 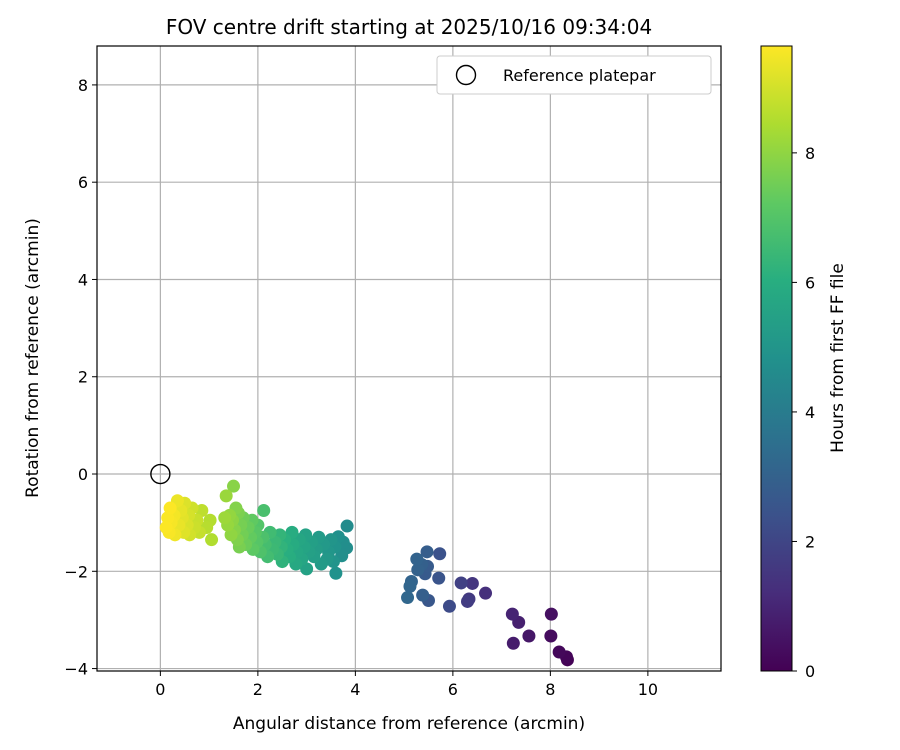 What do you see at coordinates (550, 689) in the screenshot?
I see `x-tick-label: 8` at bounding box center [550, 689].